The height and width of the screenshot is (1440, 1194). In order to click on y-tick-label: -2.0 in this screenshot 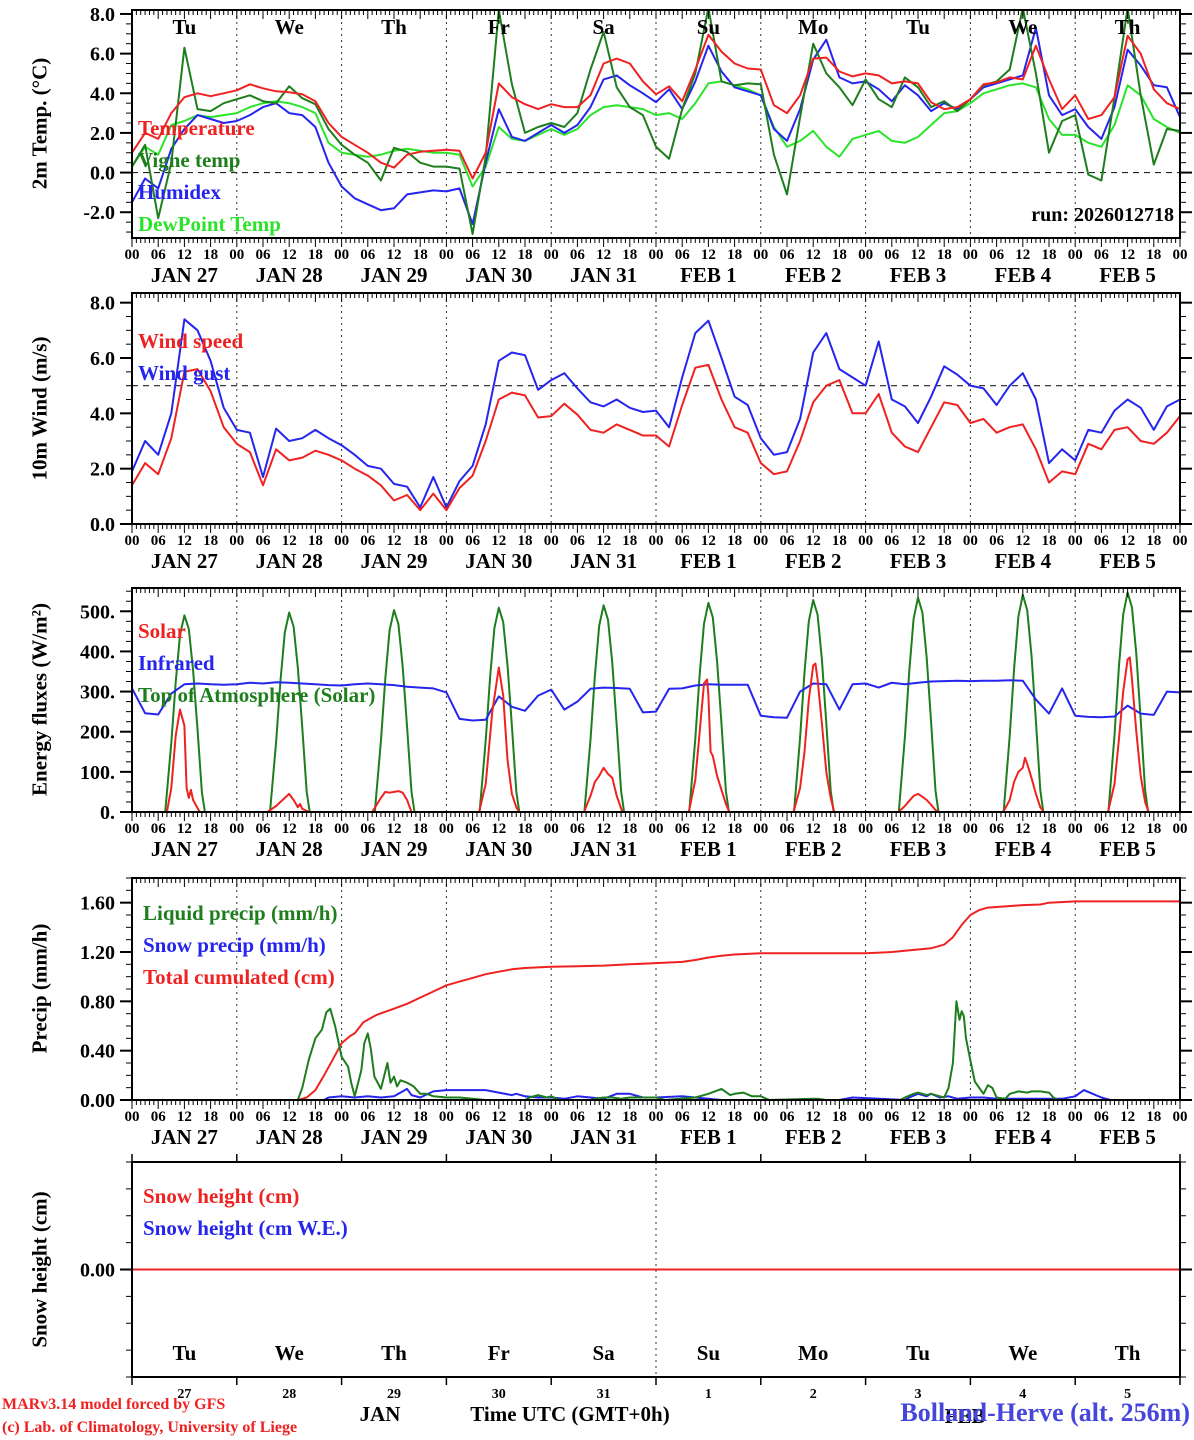, I will do `click(99, 213)`.